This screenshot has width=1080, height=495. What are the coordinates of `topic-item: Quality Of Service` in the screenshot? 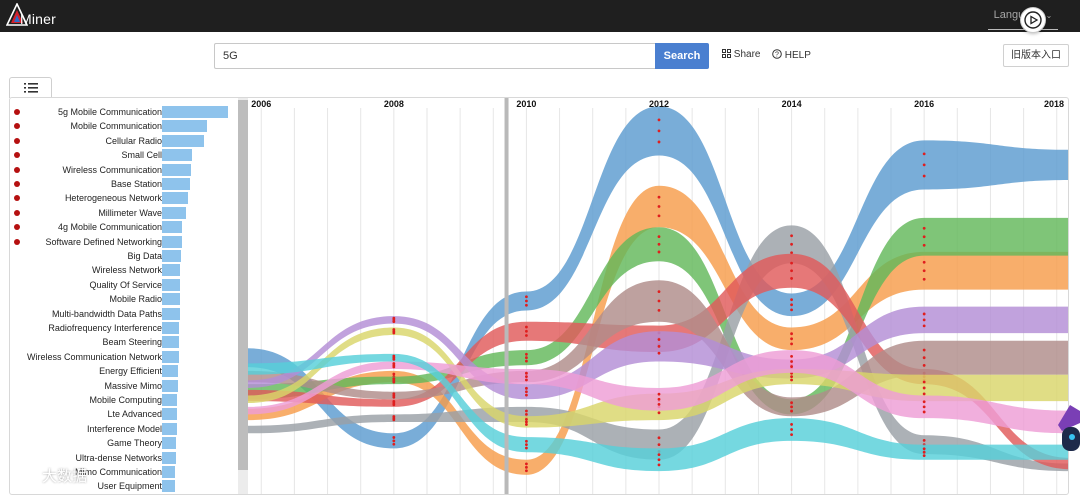 It's located at (129, 285).